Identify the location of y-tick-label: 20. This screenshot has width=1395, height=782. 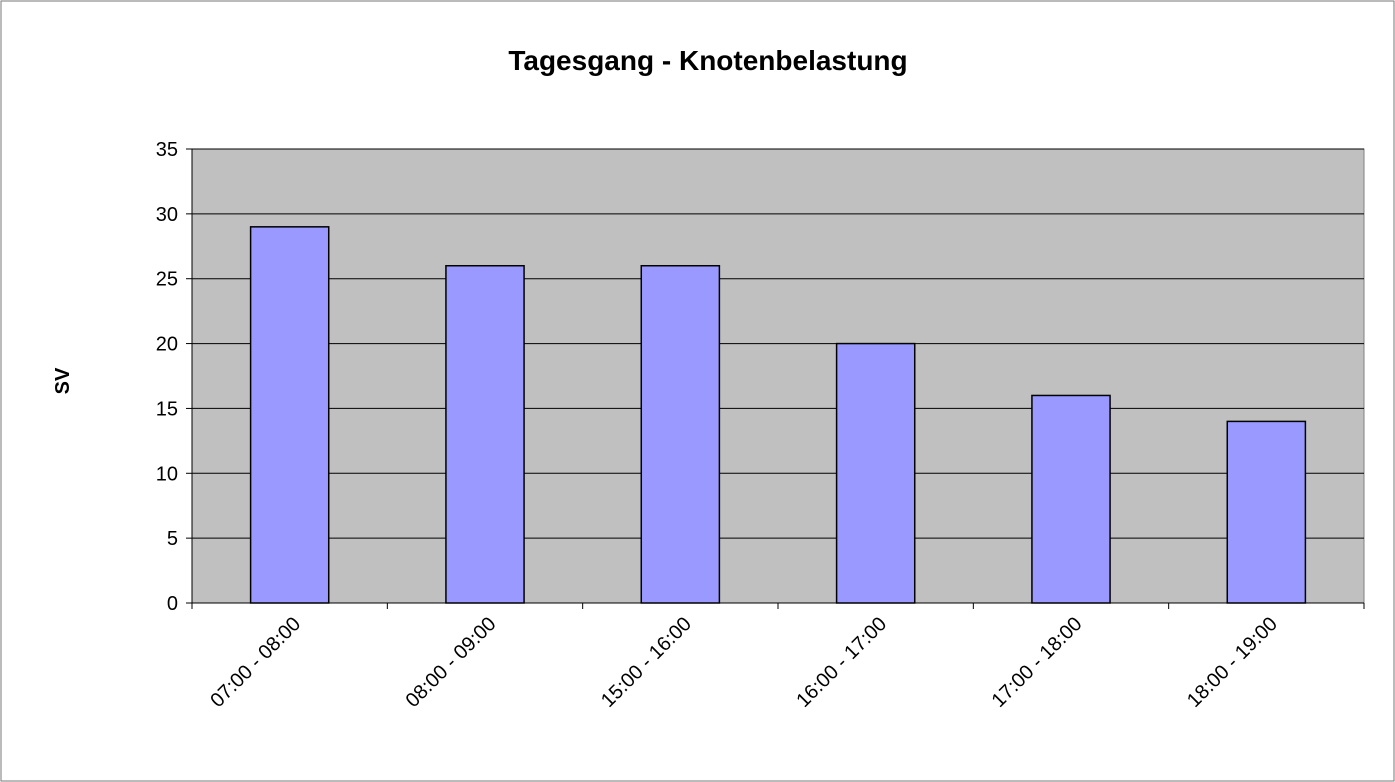
(167, 345).